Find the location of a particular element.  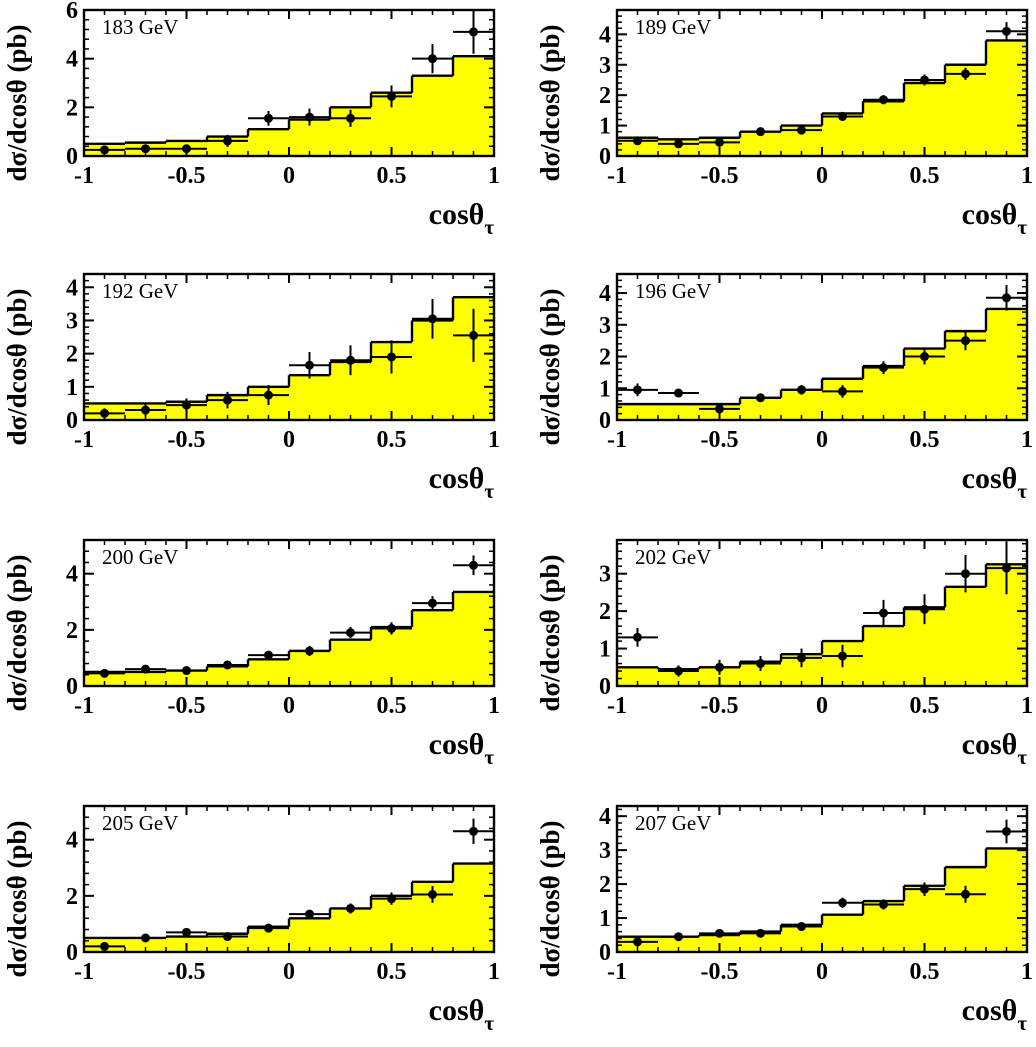

y-tick-label: 3 is located at coordinates (72, 321).